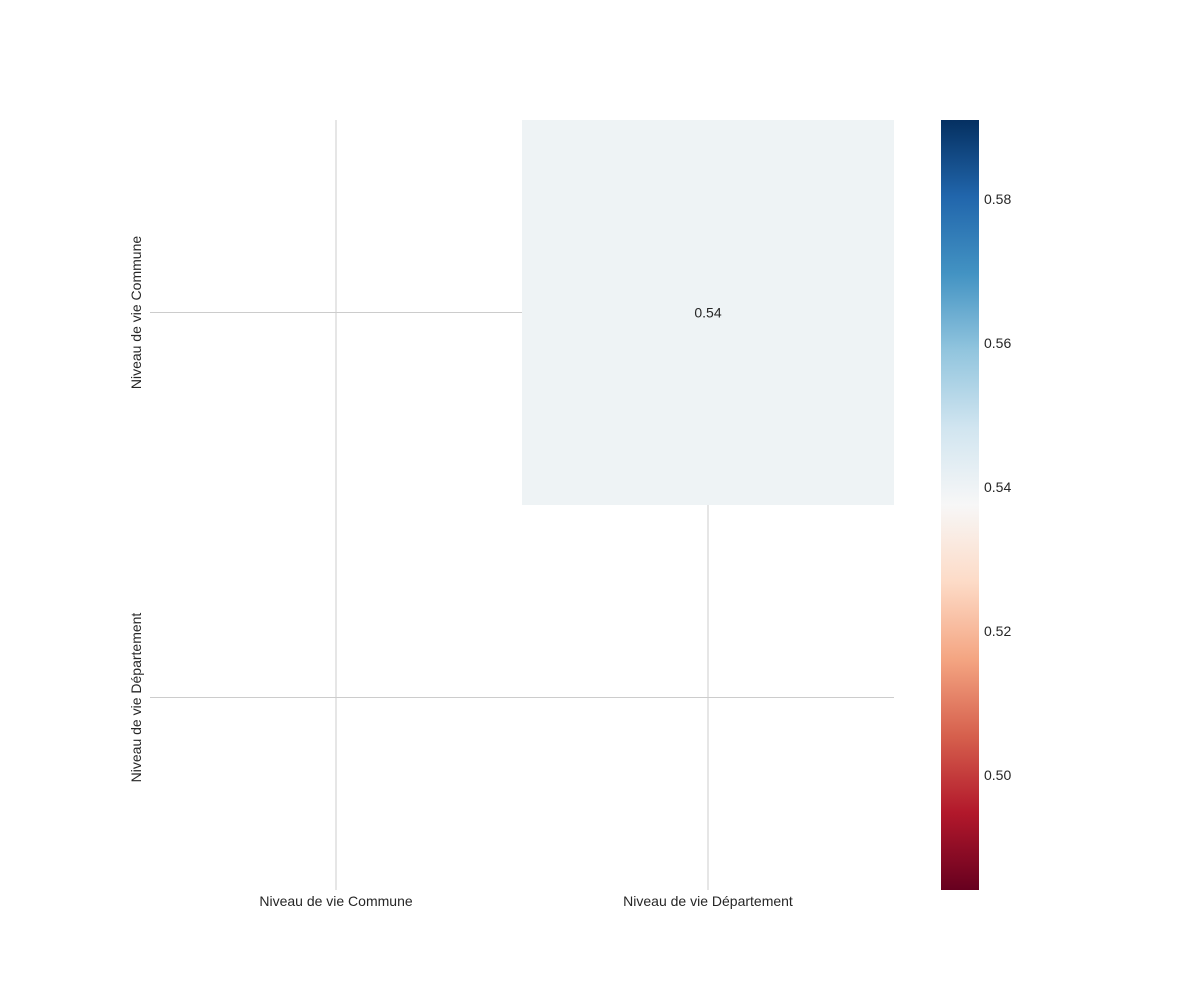  Describe the element at coordinates (997, 343) in the screenshot. I see `colorbar-tick-label: 0.56` at that location.